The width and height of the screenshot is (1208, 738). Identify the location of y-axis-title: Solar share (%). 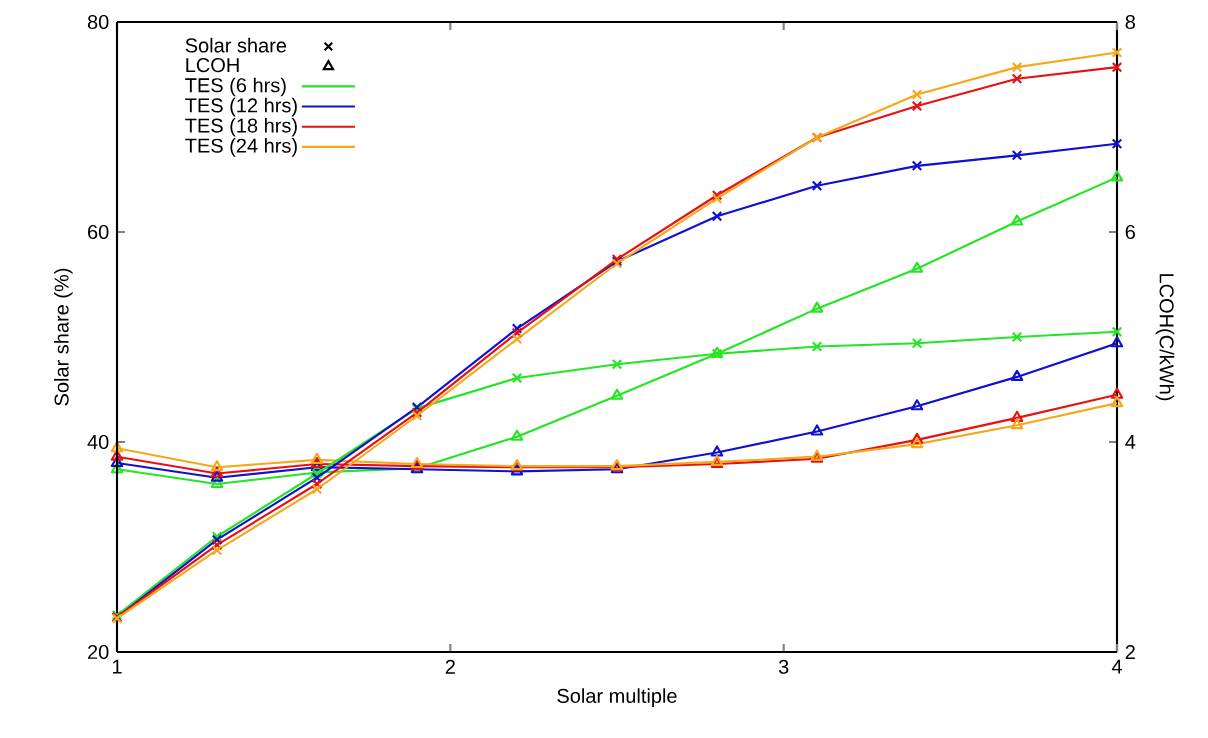
(63, 337).